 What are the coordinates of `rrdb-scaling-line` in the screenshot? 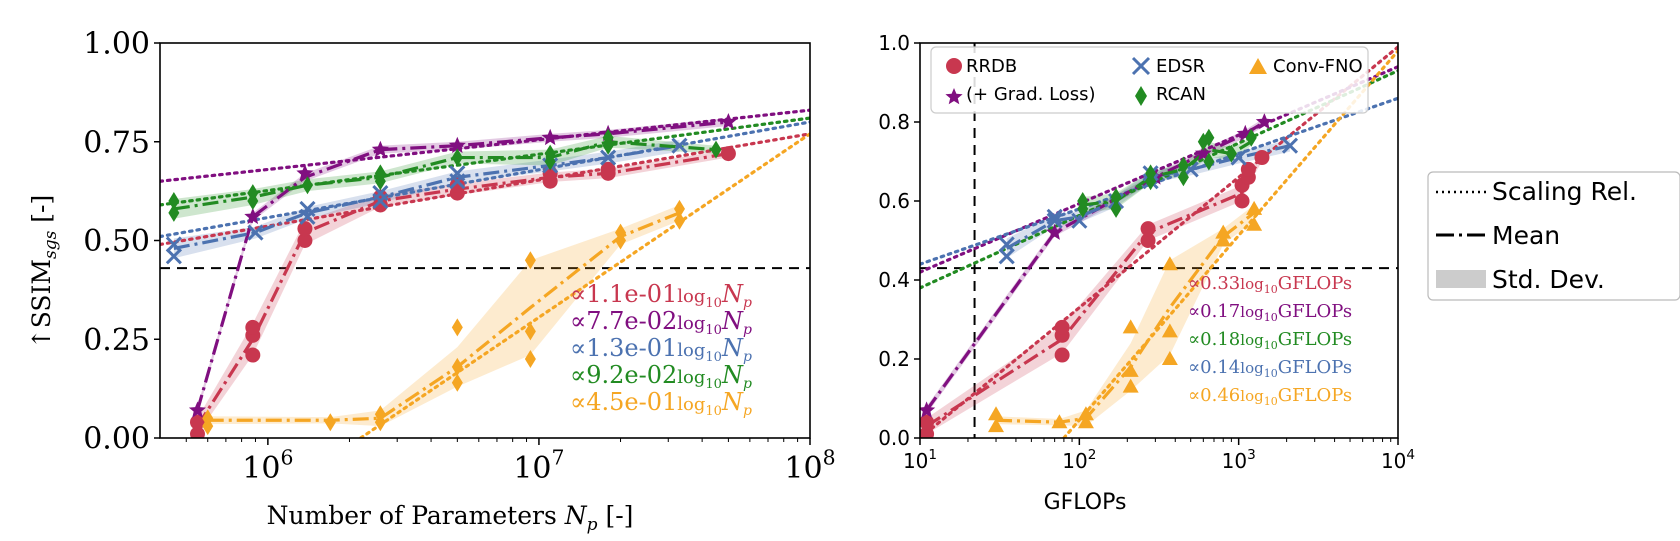 It's located at (485, 189).